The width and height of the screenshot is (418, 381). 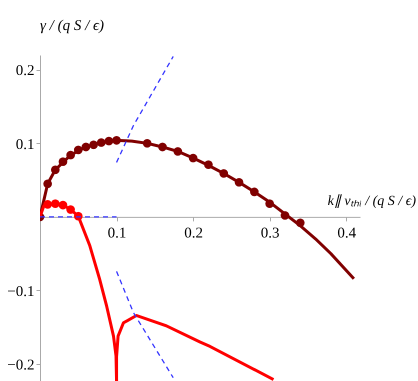 I want to click on x-tick-label: 0.1, so click(x=117, y=233).